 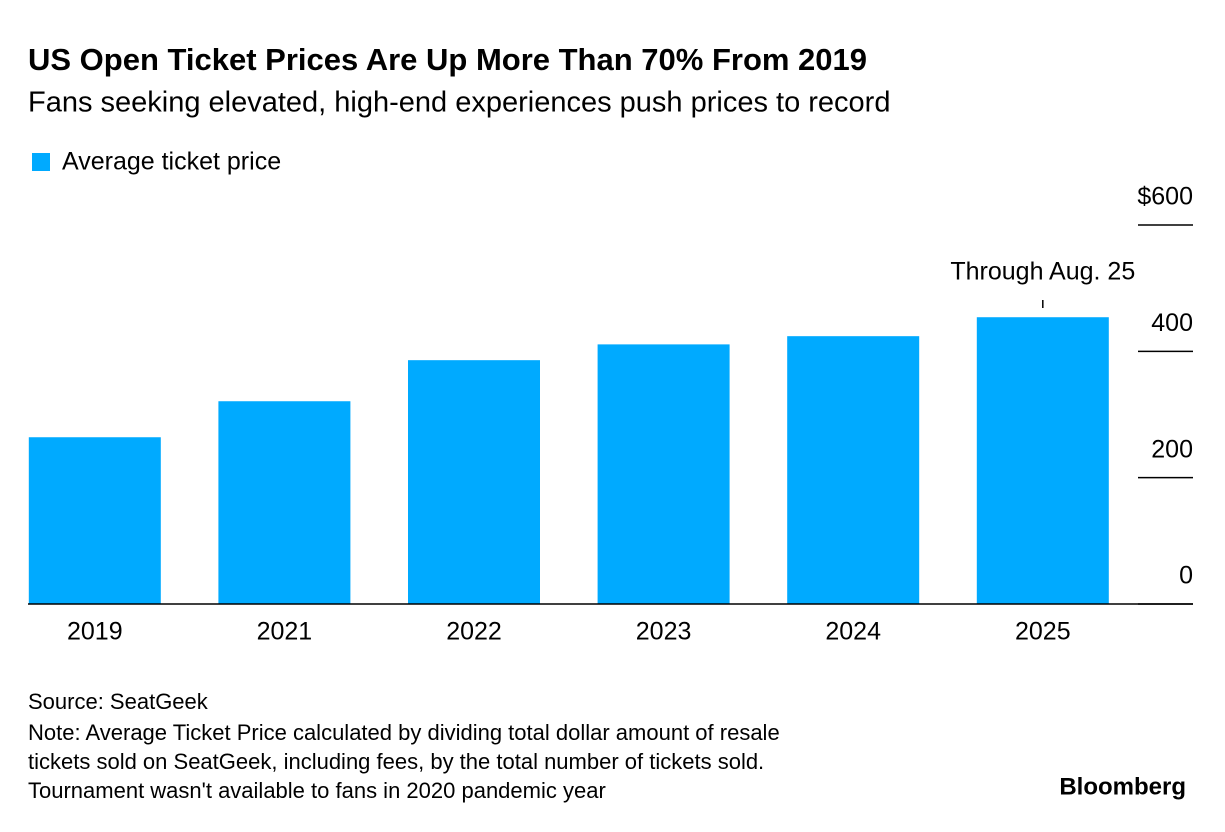 I want to click on y-tick-label: 0, so click(x=1186, y=576).